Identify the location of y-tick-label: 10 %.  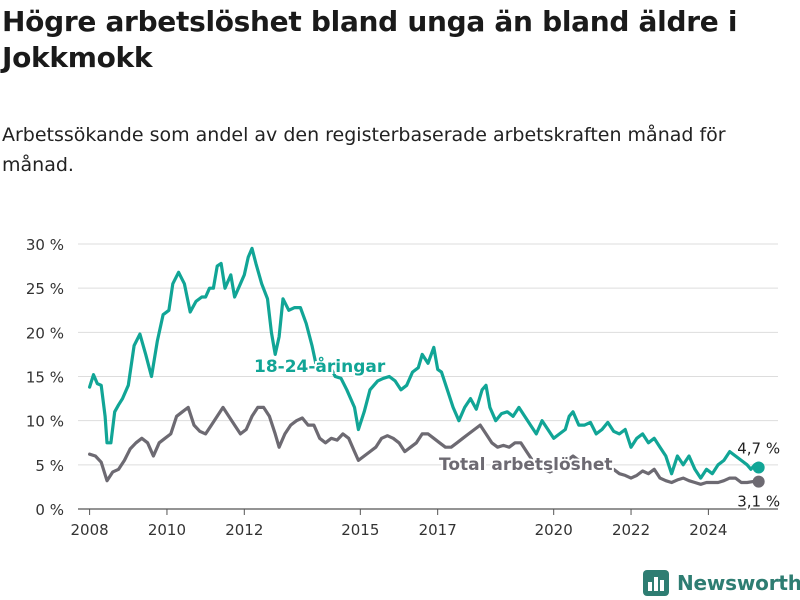
(45, 422).